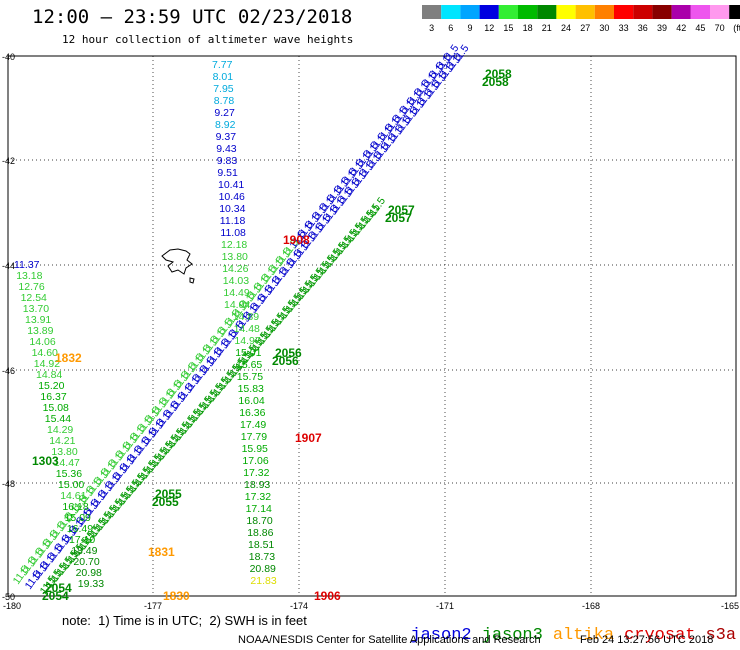 Image resolution: width=740 pixels, height=650 pixels. I want to click on wave-height-label: 7.77, so click(222, 65).